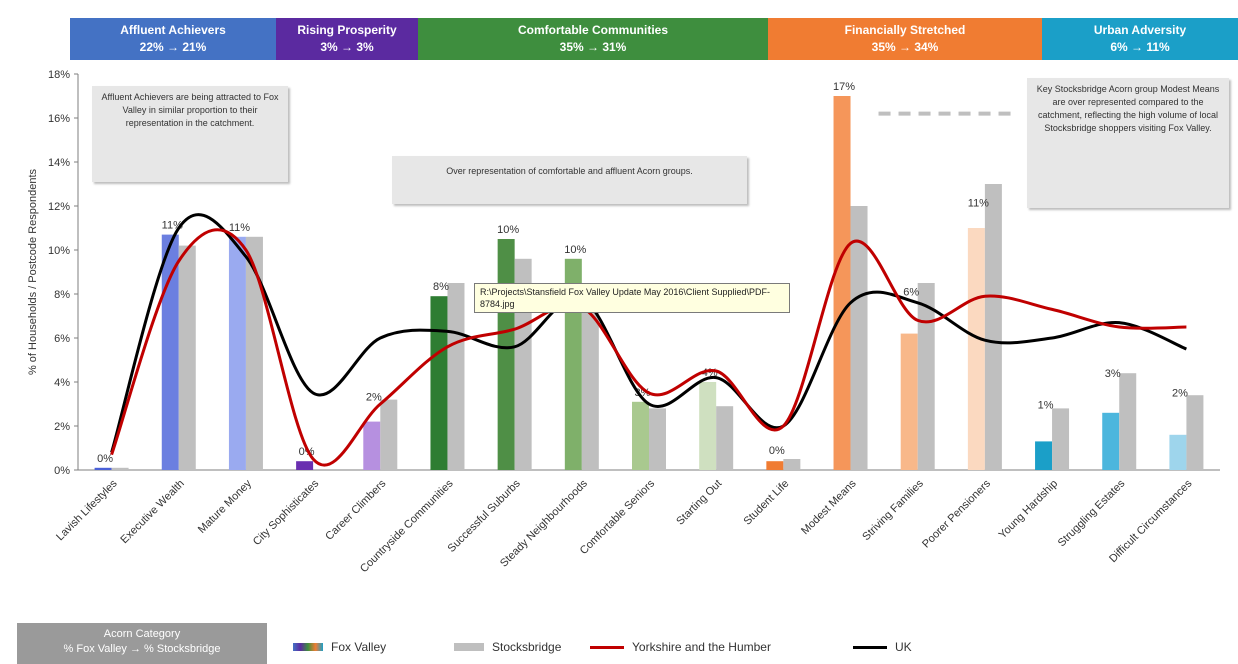 Image resolution: width=1238 pixels, height=664 pixels. Describe the element at coordinates (62, 295) in the screenshot. I see `y-tick-label: 8%` at that location.